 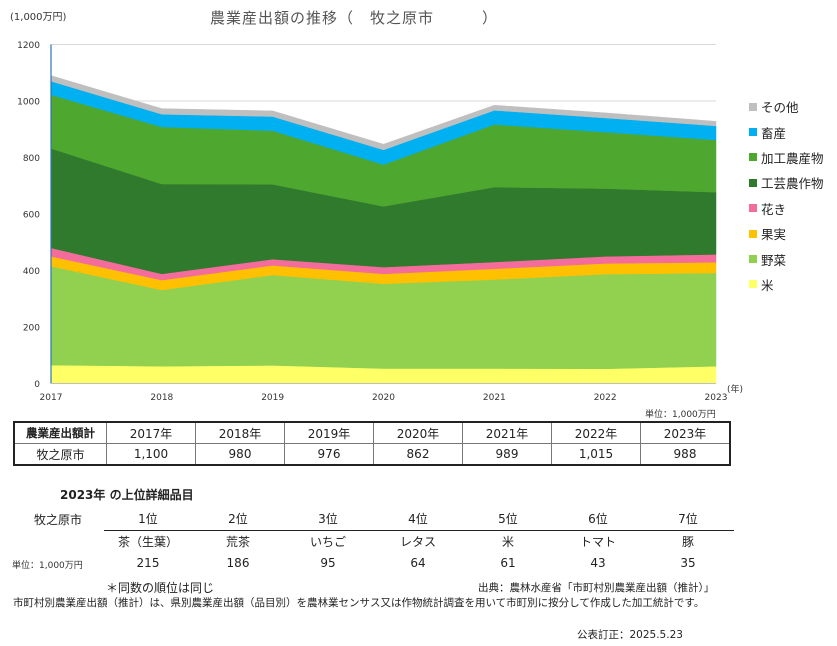 I want to click on legend-item: その他, so click(x=791, y=106).